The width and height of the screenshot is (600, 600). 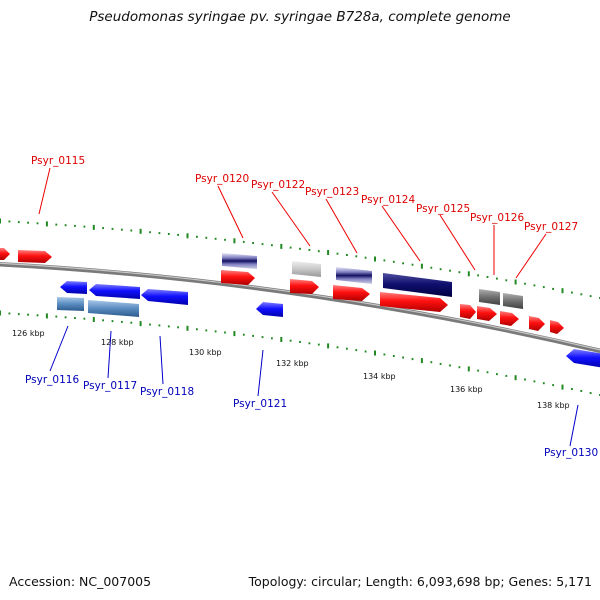 What do you see at coordinates (379, 376) in the screenshot?
I see `scale-label: 134 kbp` at bounding box center [379, 376].